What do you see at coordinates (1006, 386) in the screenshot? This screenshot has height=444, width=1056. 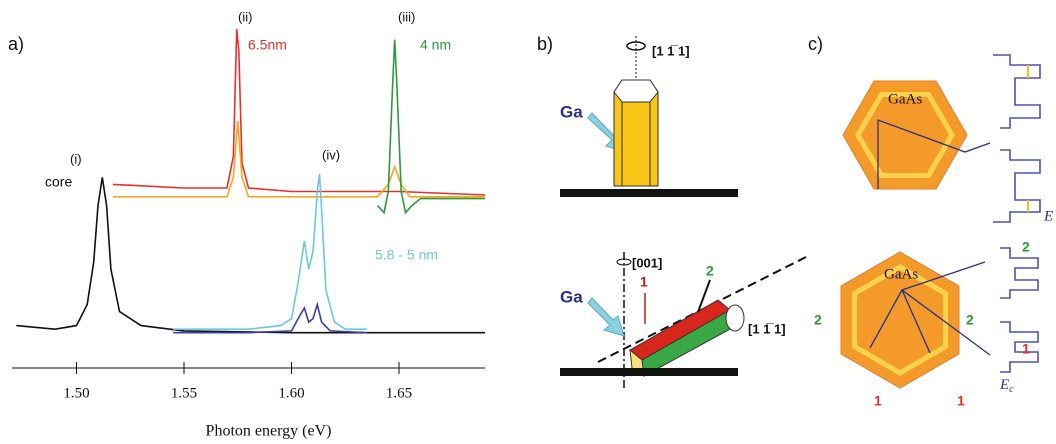 I see `energy-label: Ec` at bounding box center [1006, 386].